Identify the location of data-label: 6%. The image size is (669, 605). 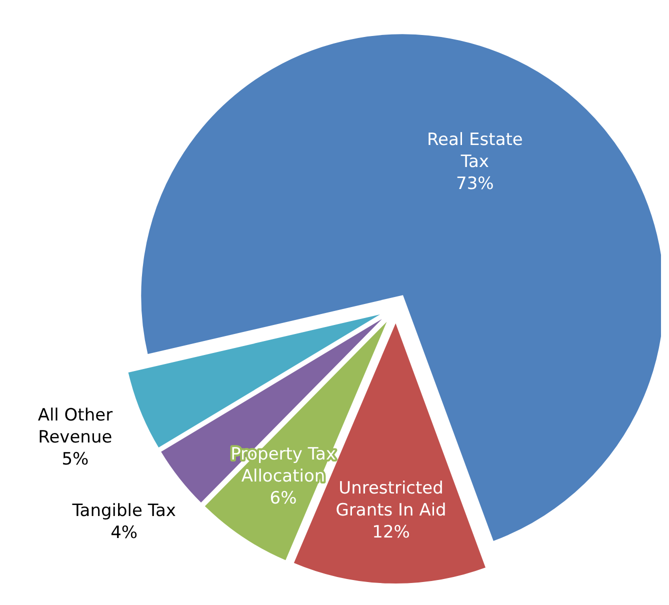
(283, 498).